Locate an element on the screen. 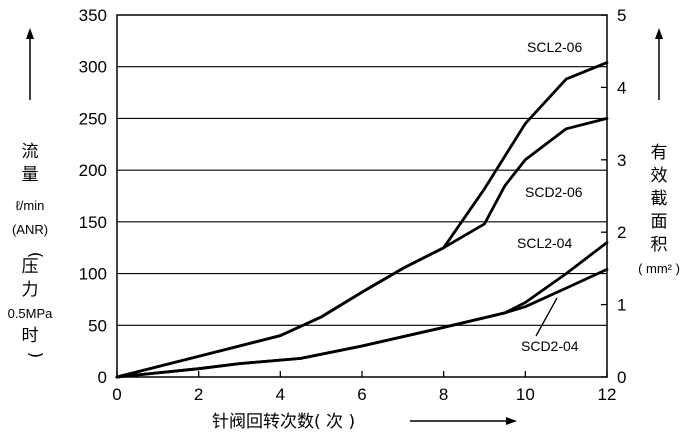 The image size is (683, 442). y2label-c5: 积 is located at coordinates (659, 245).